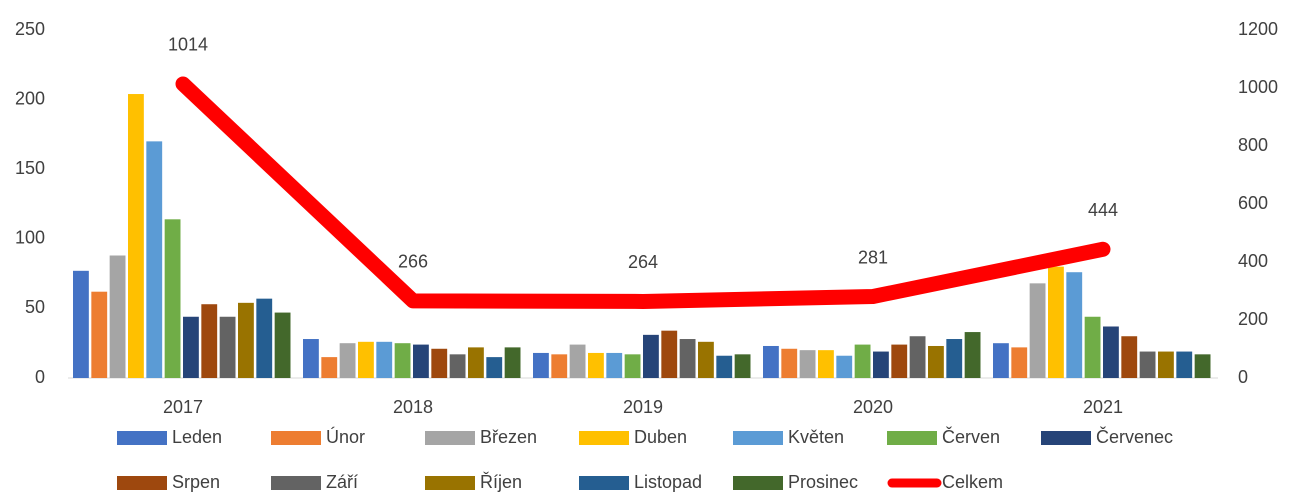  What do you see at coordinates (816, 437) in the screenshot?
I see `legend-label: Květen` at bounding box center [816, 437].